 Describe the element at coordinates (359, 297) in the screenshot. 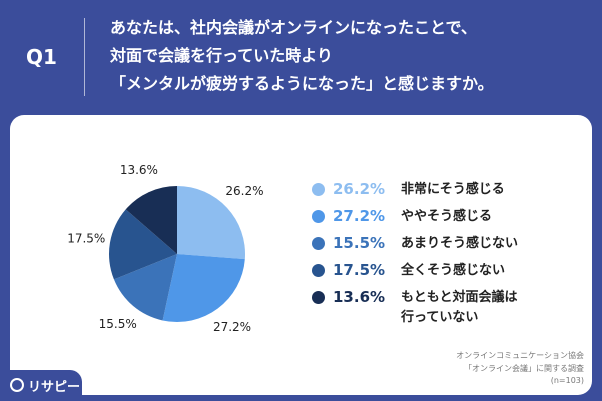

I see `legend-value: 13.6%` at that location.